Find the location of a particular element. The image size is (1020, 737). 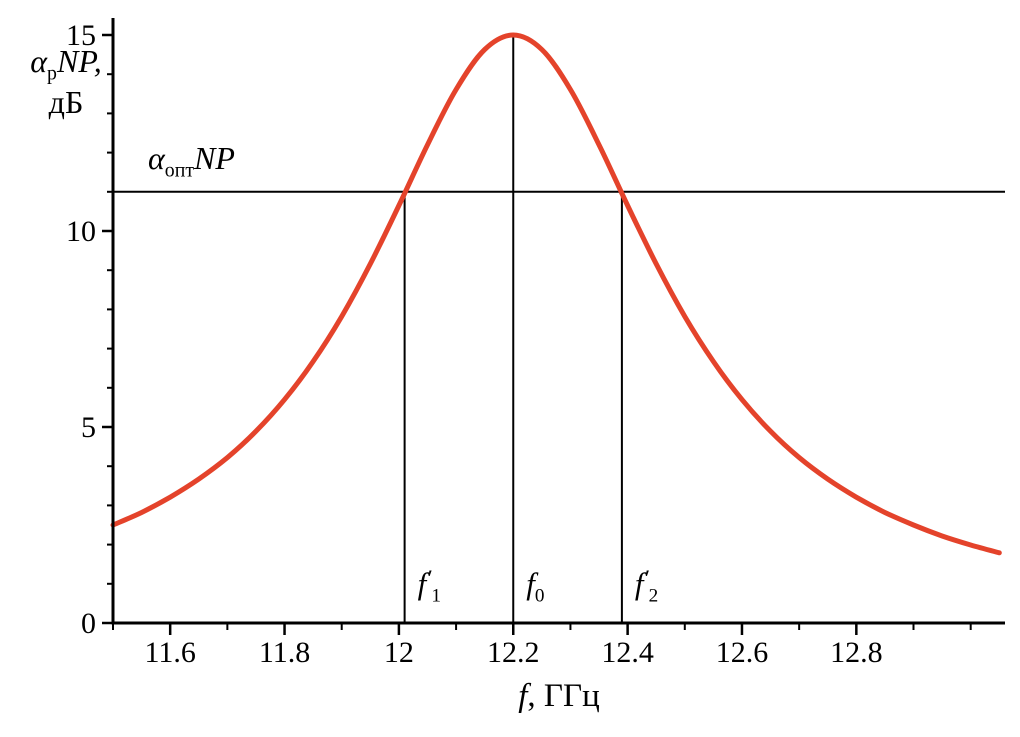

svg-text: 15 is located at coordinates (81, 35).